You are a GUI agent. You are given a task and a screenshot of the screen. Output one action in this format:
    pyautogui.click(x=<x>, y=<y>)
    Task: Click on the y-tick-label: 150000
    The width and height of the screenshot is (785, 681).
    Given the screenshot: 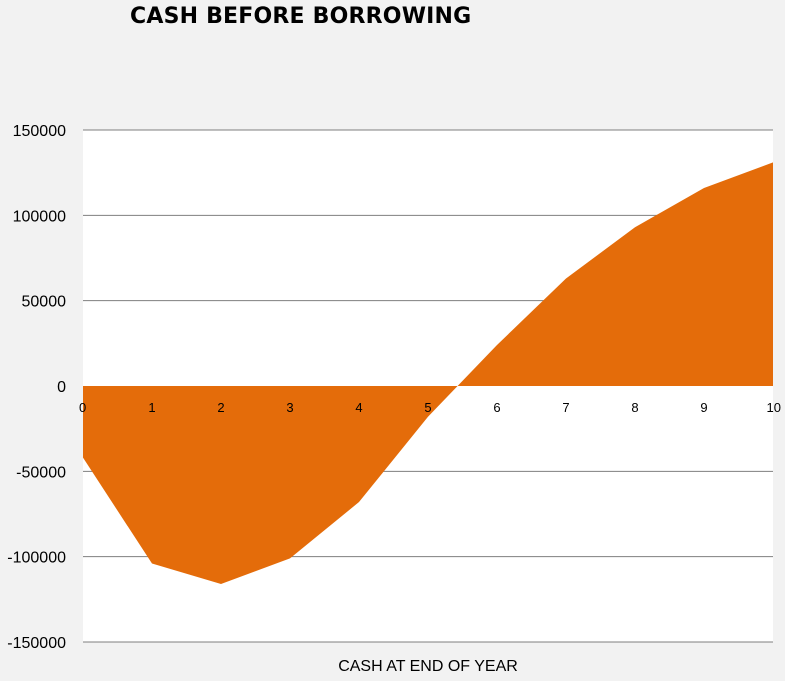 What is the action you would take?
    pyautogui.click(x=39, y=131)
    